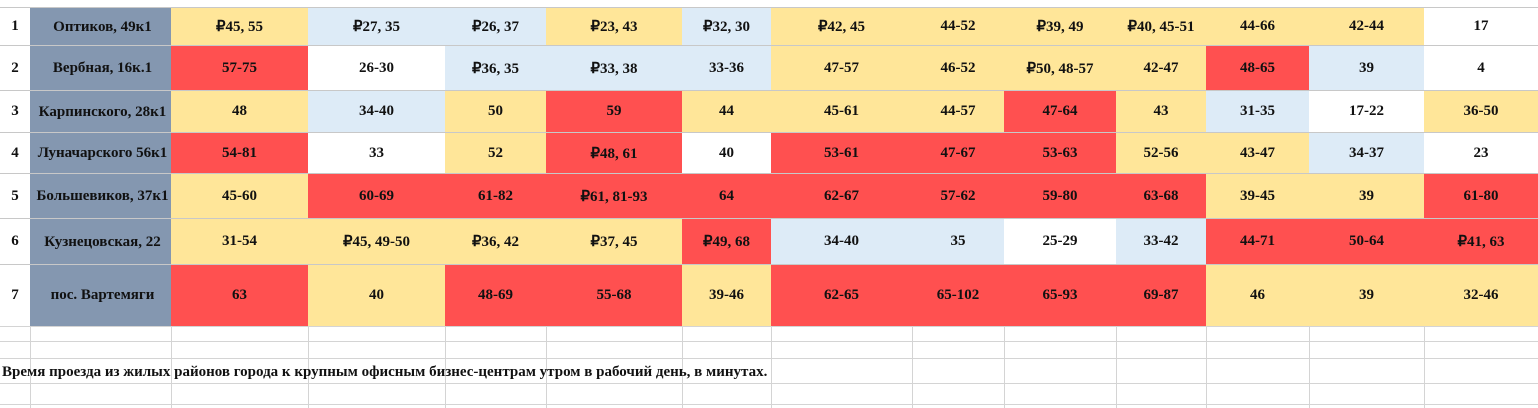 This screenshot has width=1538, height=408. Describe the element at coordinates (726, 111) in the screenshot. I see `time-cell: 44` at that location.